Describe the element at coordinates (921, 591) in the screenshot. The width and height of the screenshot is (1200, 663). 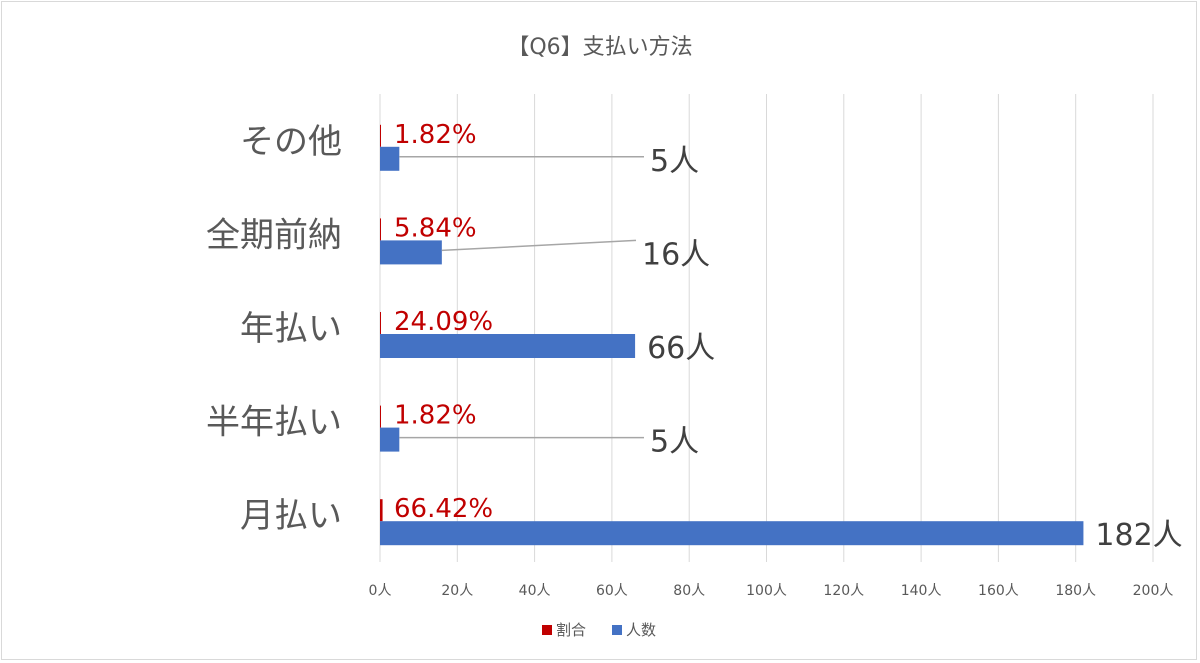
I see `x-tick-label: 140人` at that location.